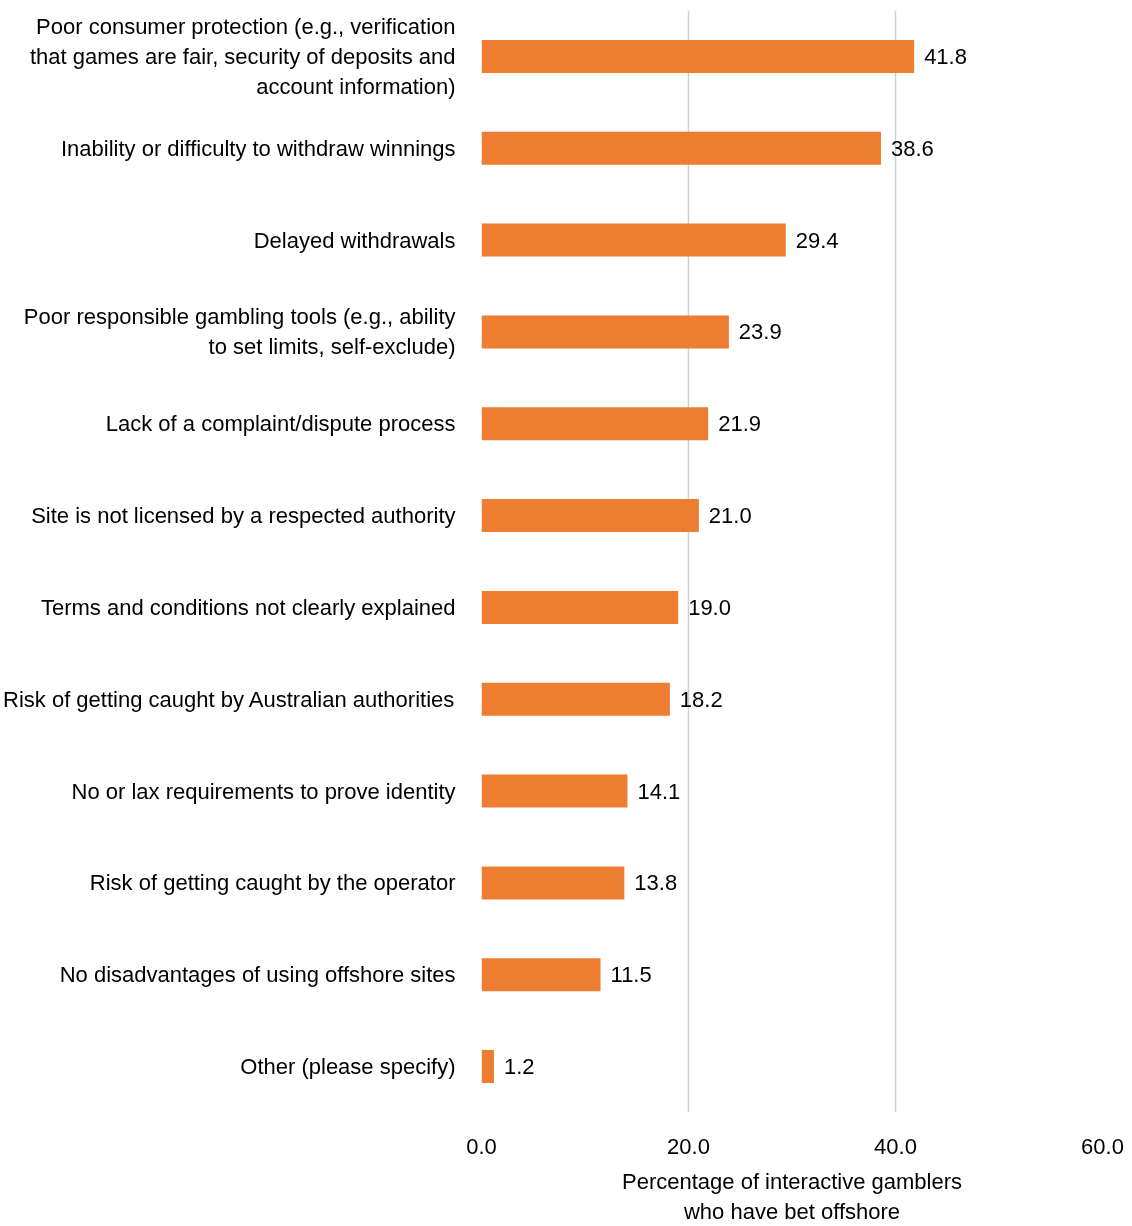 The height and width of the screenshot is (1226, 1132). What do you see at coordinates (701, 699) in the screenshot?
I see `data-label: 18.2` at bounding box center [701, 699].